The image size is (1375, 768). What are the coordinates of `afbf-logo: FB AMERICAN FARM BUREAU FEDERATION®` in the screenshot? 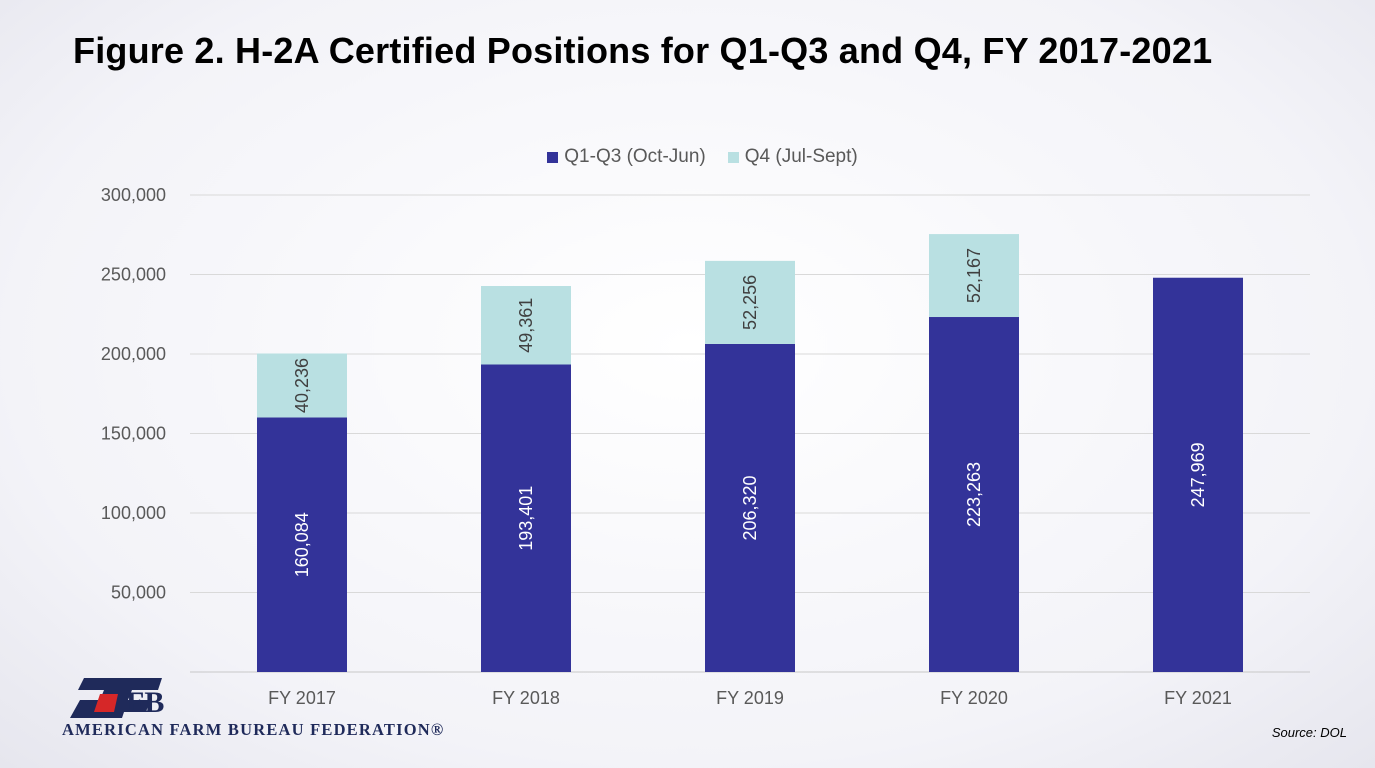 It's located at (282, 709).